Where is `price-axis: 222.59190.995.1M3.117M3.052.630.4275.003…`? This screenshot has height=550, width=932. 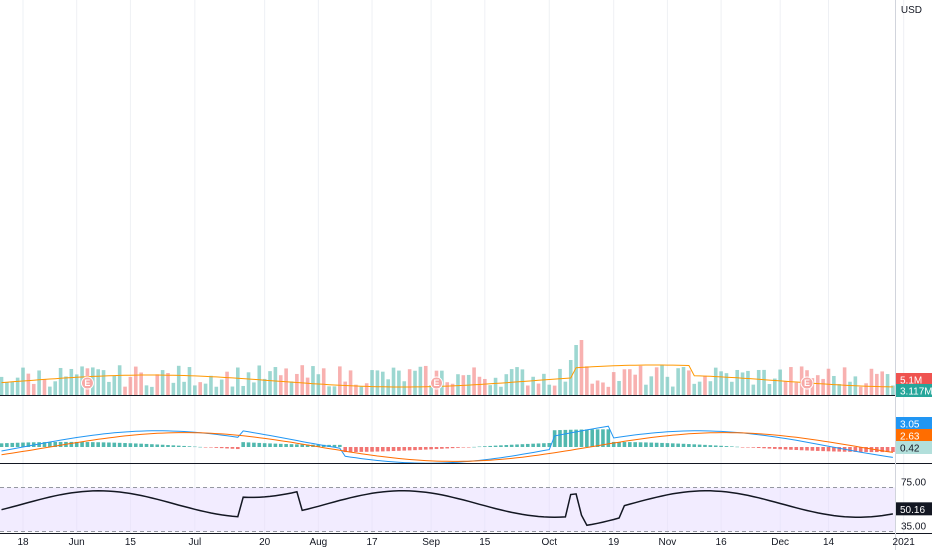
price-axis: 222.59190.995.1M3.117M3.052.630.4275.003… is located at coordinates (914, 266).